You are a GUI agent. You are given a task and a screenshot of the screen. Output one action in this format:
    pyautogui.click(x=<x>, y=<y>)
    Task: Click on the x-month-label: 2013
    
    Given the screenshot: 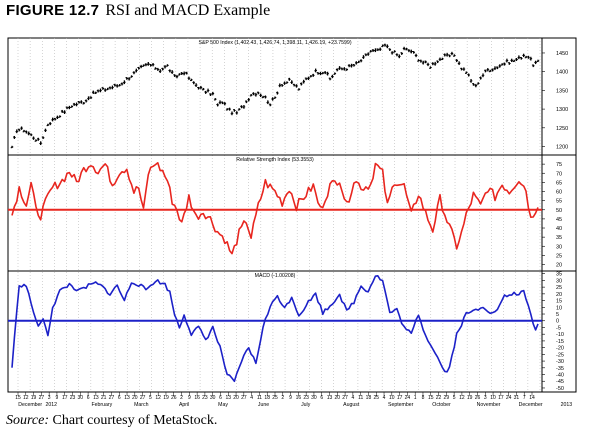 What is the action you would take?
    pyautogui.click(x=567, y=405)
    